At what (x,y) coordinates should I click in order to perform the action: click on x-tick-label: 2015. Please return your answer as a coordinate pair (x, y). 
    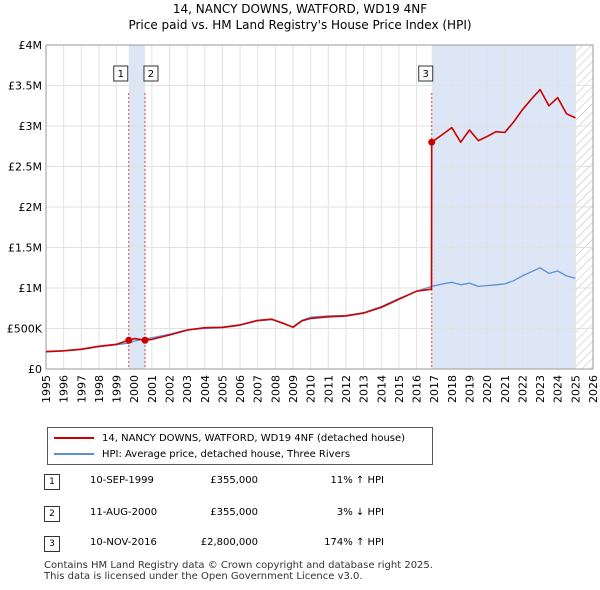
    Looking at the image, I should click on (399, 389).